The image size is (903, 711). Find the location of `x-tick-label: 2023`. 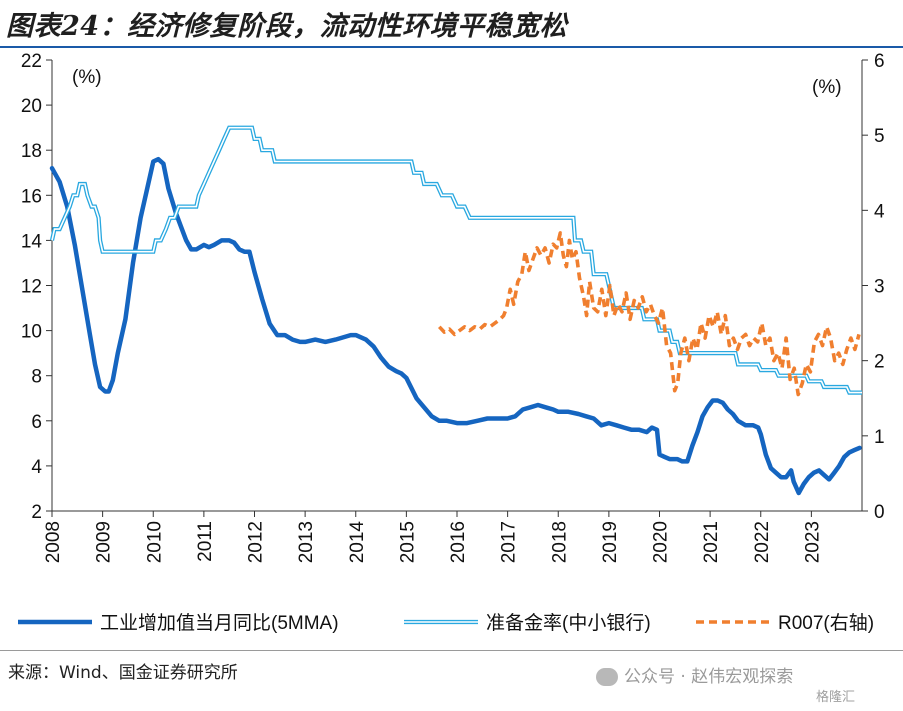

x-tick-label: 2023 is located at coordinates (812, 542).